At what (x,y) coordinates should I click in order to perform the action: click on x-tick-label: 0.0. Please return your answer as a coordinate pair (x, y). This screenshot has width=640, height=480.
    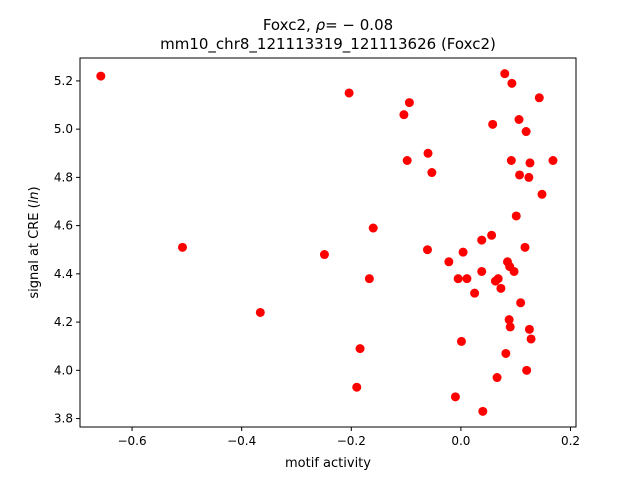
    Looking at the image, I should click on (460, 441).